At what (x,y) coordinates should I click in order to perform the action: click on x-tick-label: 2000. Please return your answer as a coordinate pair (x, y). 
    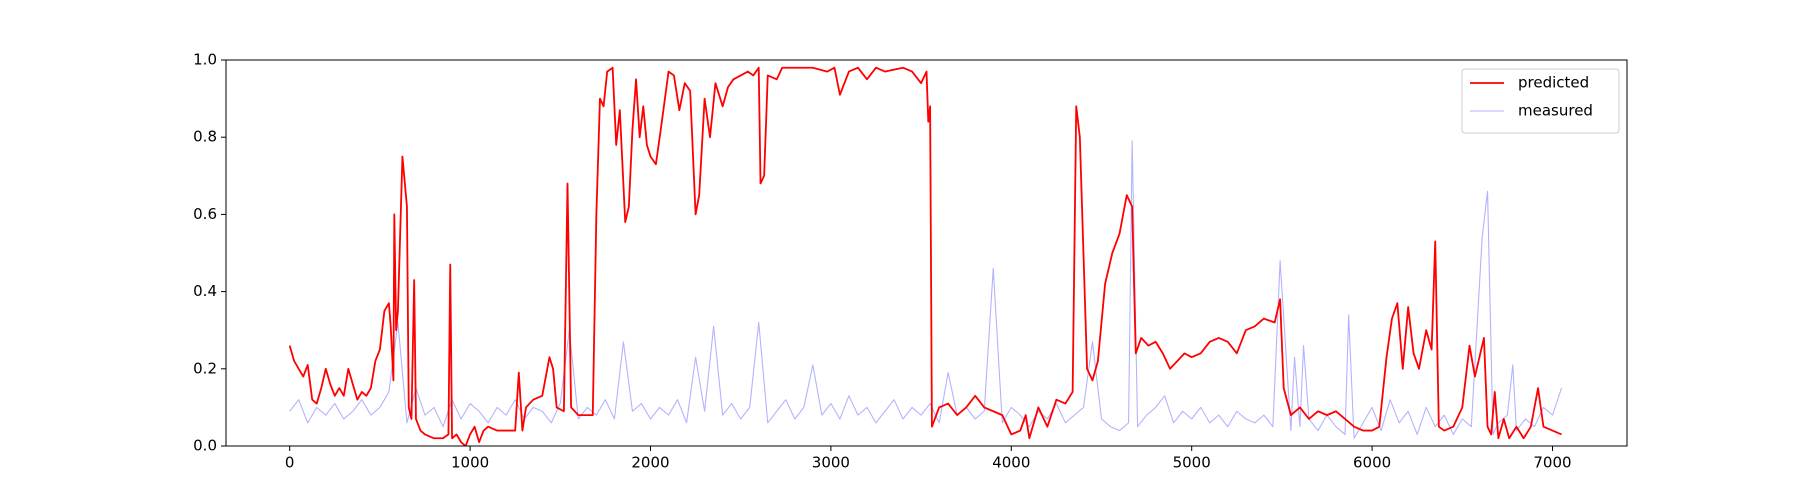
    Looking at the image, I should click on (650, 463).